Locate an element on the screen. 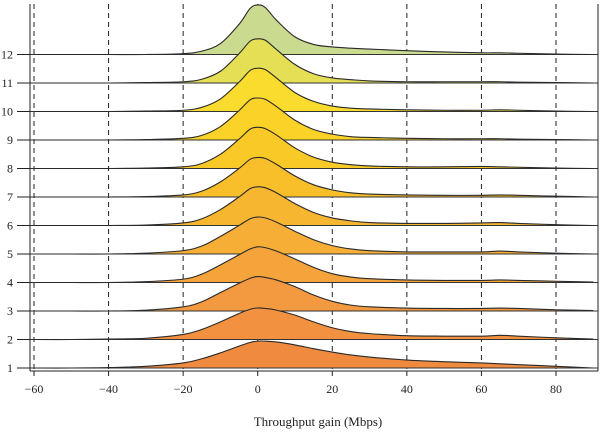 The image size is (600, 432). x-tick-label-7: 80 is located at coordinates (556, 389).